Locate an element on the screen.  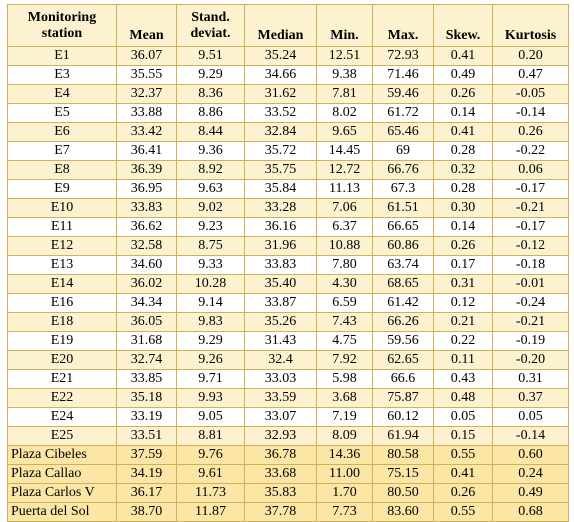
cell-kurtosis: -0.18 is located at coordinates (530, 265).